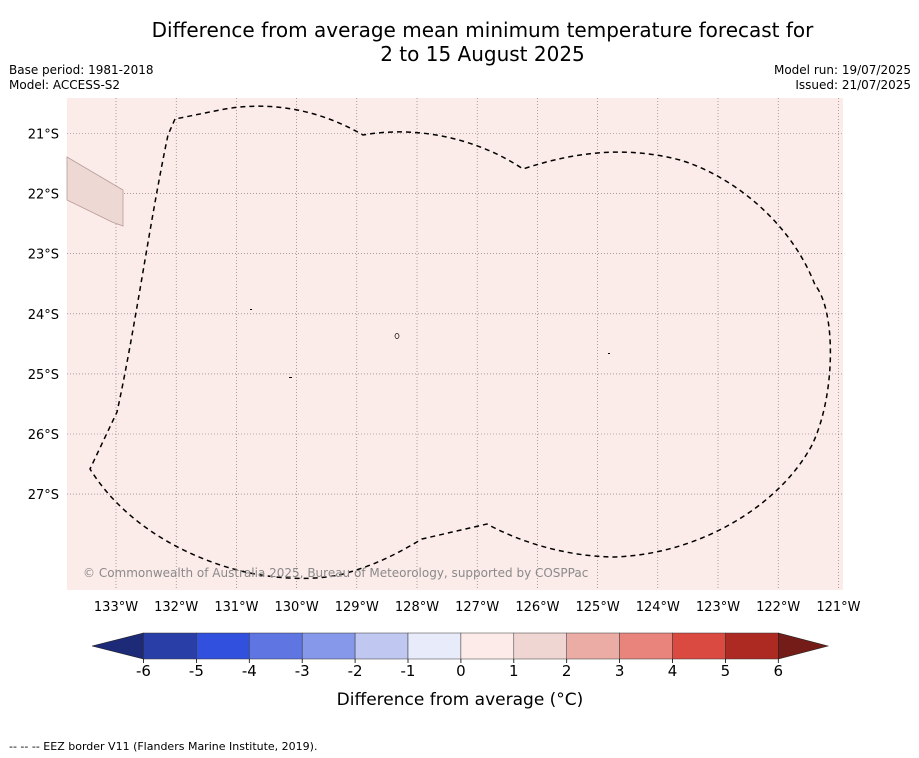  I want to click on longitude-label: 121°W, so click(838, 607).